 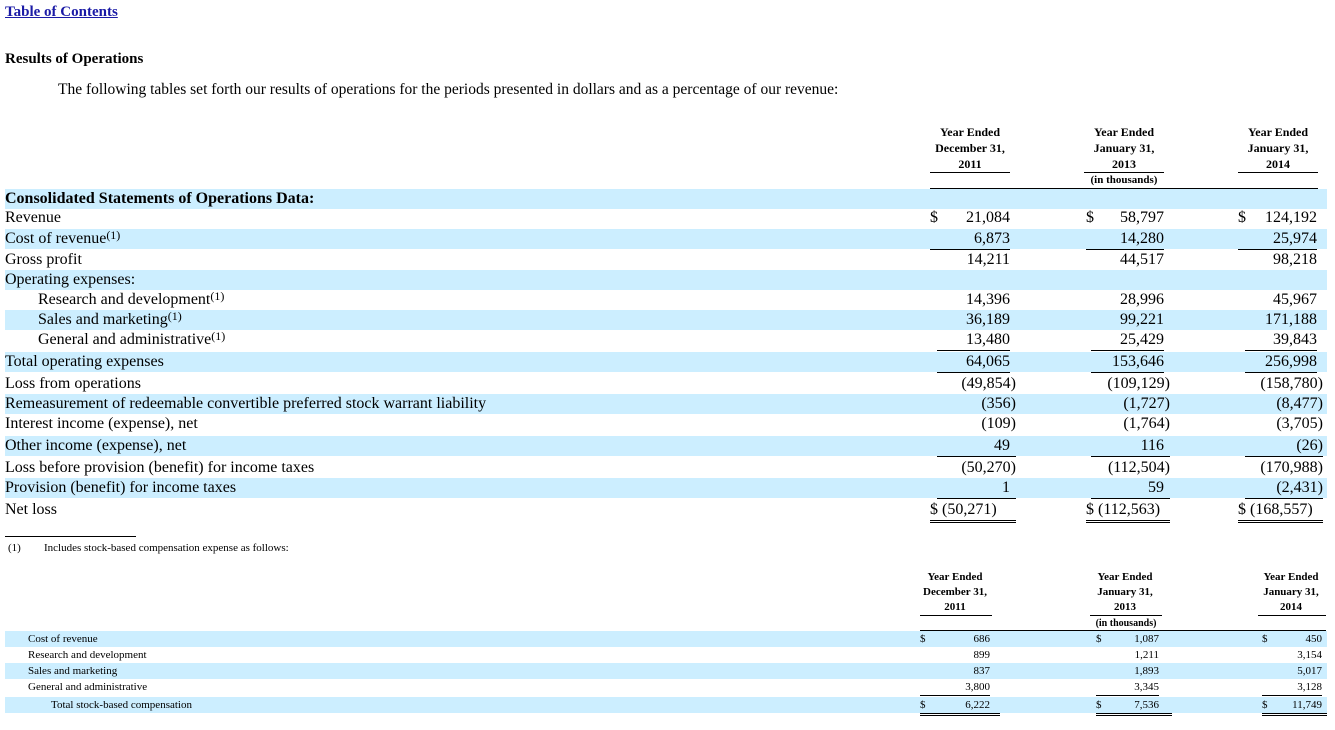 What do you see at coordinates (1278, 148) in the screenshot?
I see `column-header-fy2014: Year Ended January 31, 2014` at bounding box center [1278, 148].